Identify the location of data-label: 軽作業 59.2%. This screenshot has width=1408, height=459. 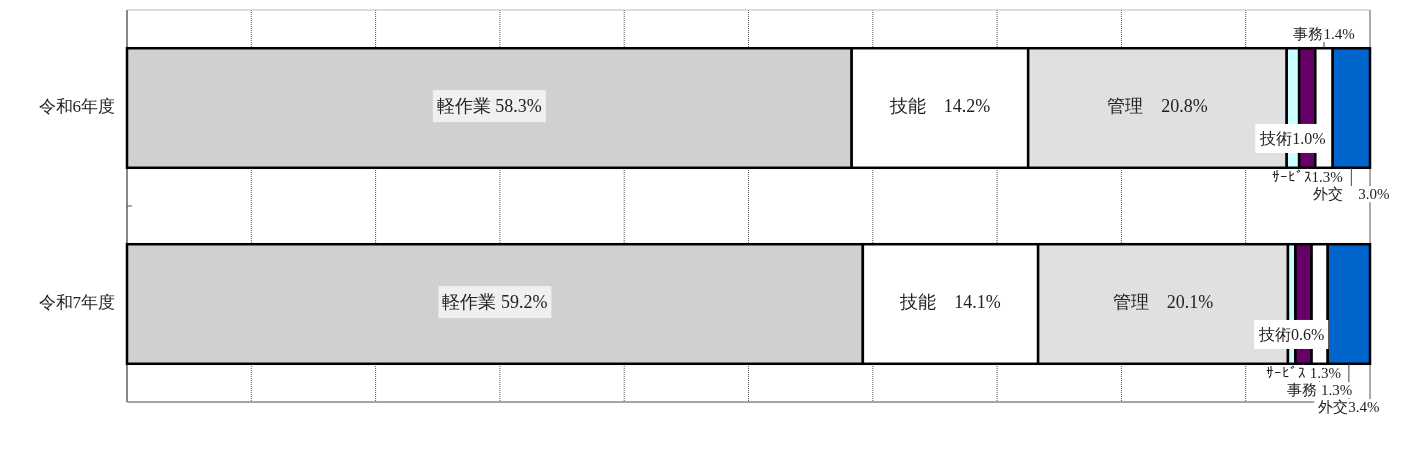
(495, 302).